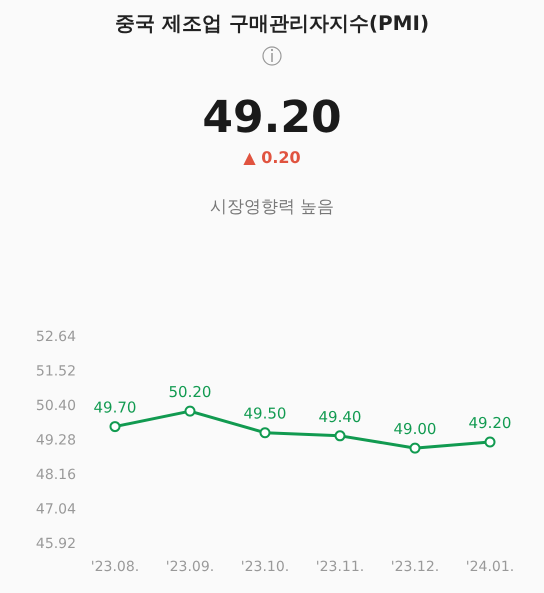 The width and height of the screenshot is (544, 593). What do you see at coordinates (415, 429) in the screenshot?
I see `data-label: 49.00` at bounding box center [415, 429].